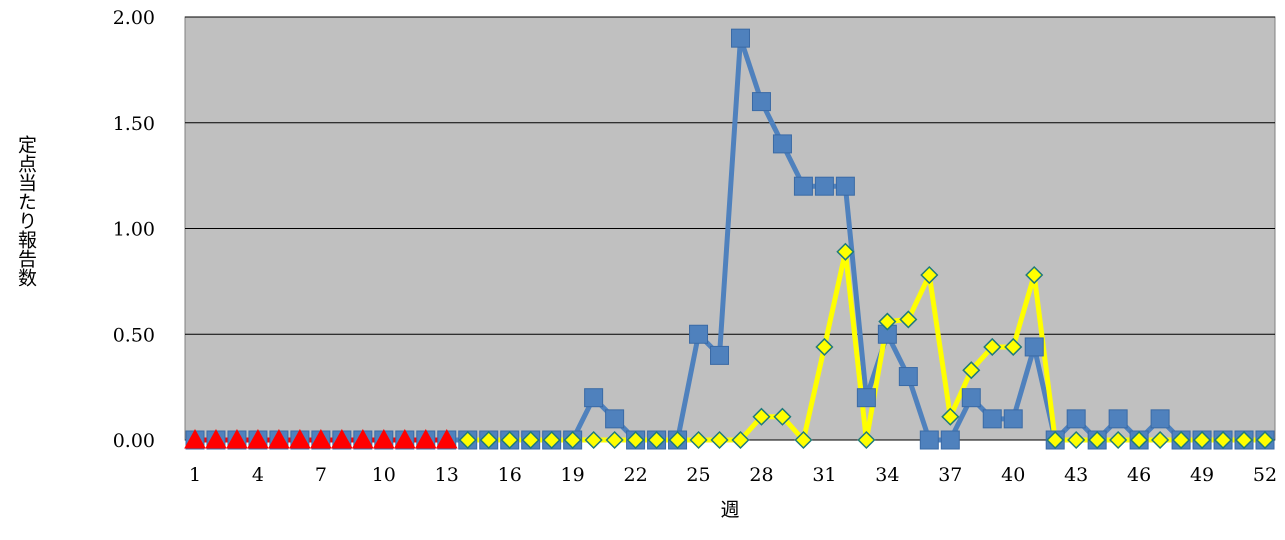  Describe the element at coordinates (730, 510) in the screenshot. I see `x-axis-title: 週` at that location.